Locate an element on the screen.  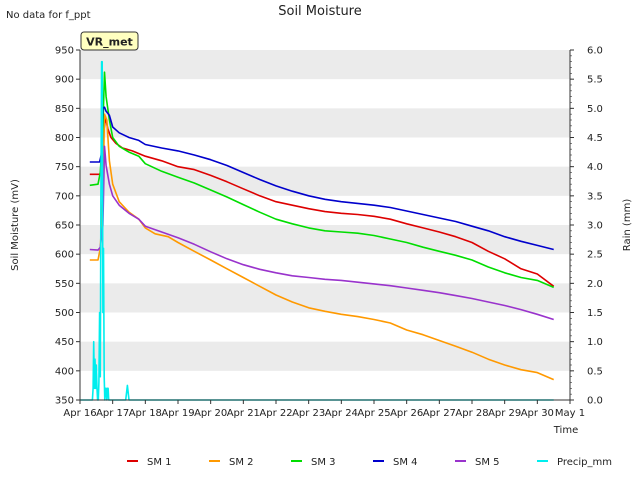
y-tick-label: 700 is located at coordinates (64, 196).